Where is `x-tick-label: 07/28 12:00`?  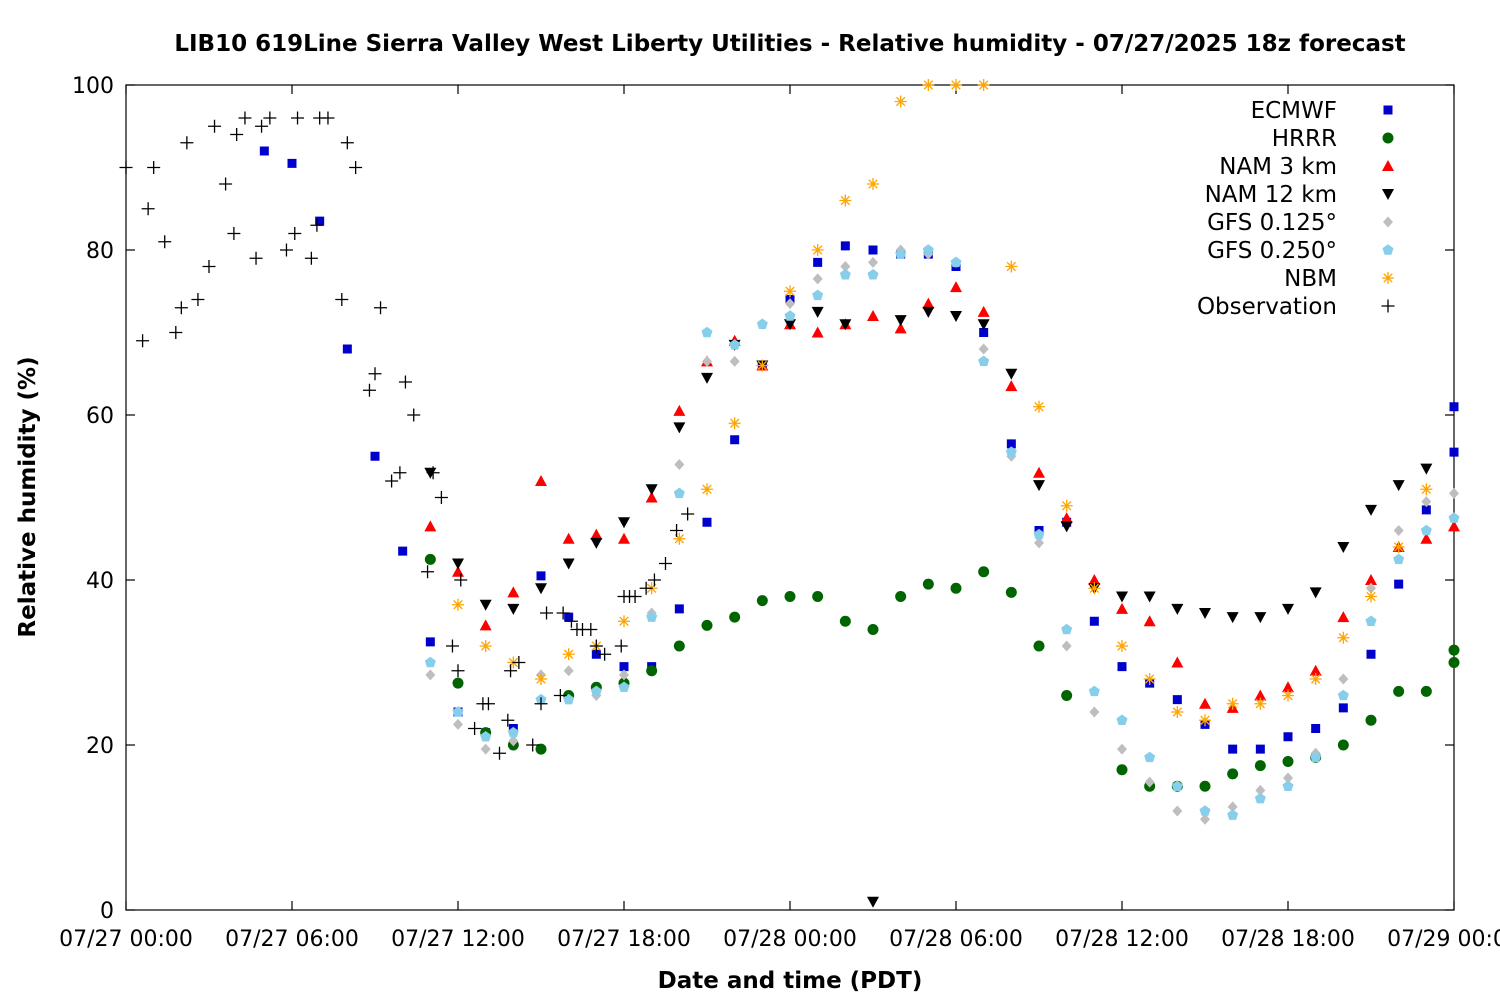 x-tick-label: 07/28 12:00 is located at coordinates (1122, 939).